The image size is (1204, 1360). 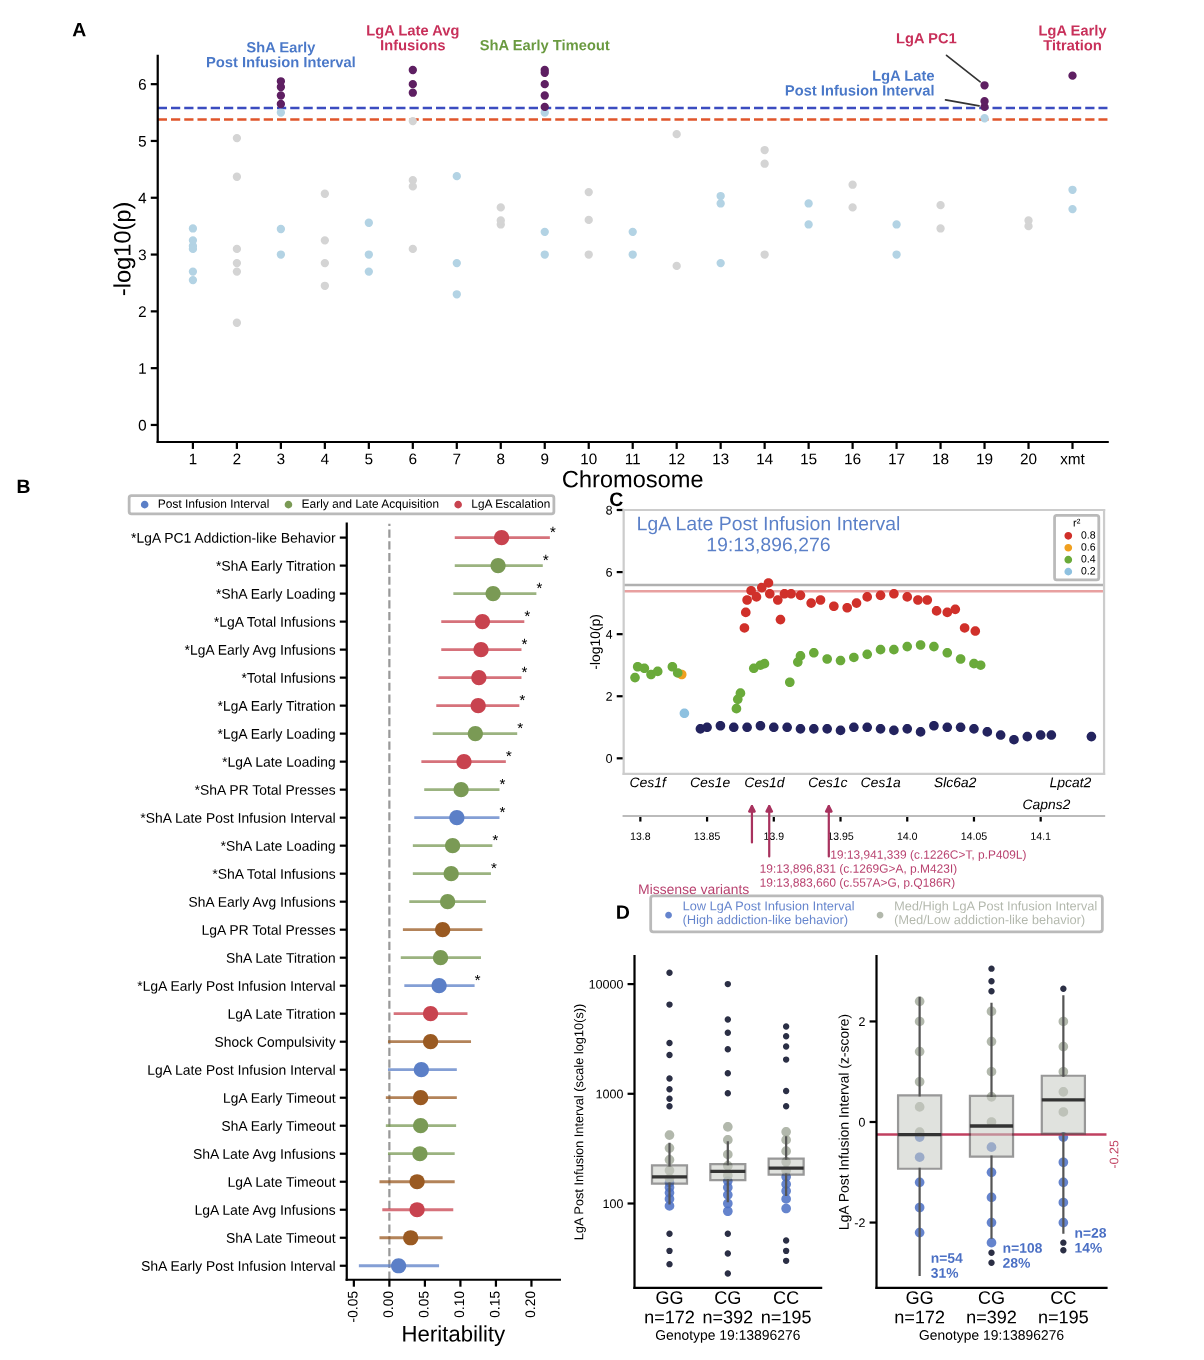 What do you see at coordinates (623, 912) in the screenshot?
I see `chart-title: D` at bounding box center [623, 912].